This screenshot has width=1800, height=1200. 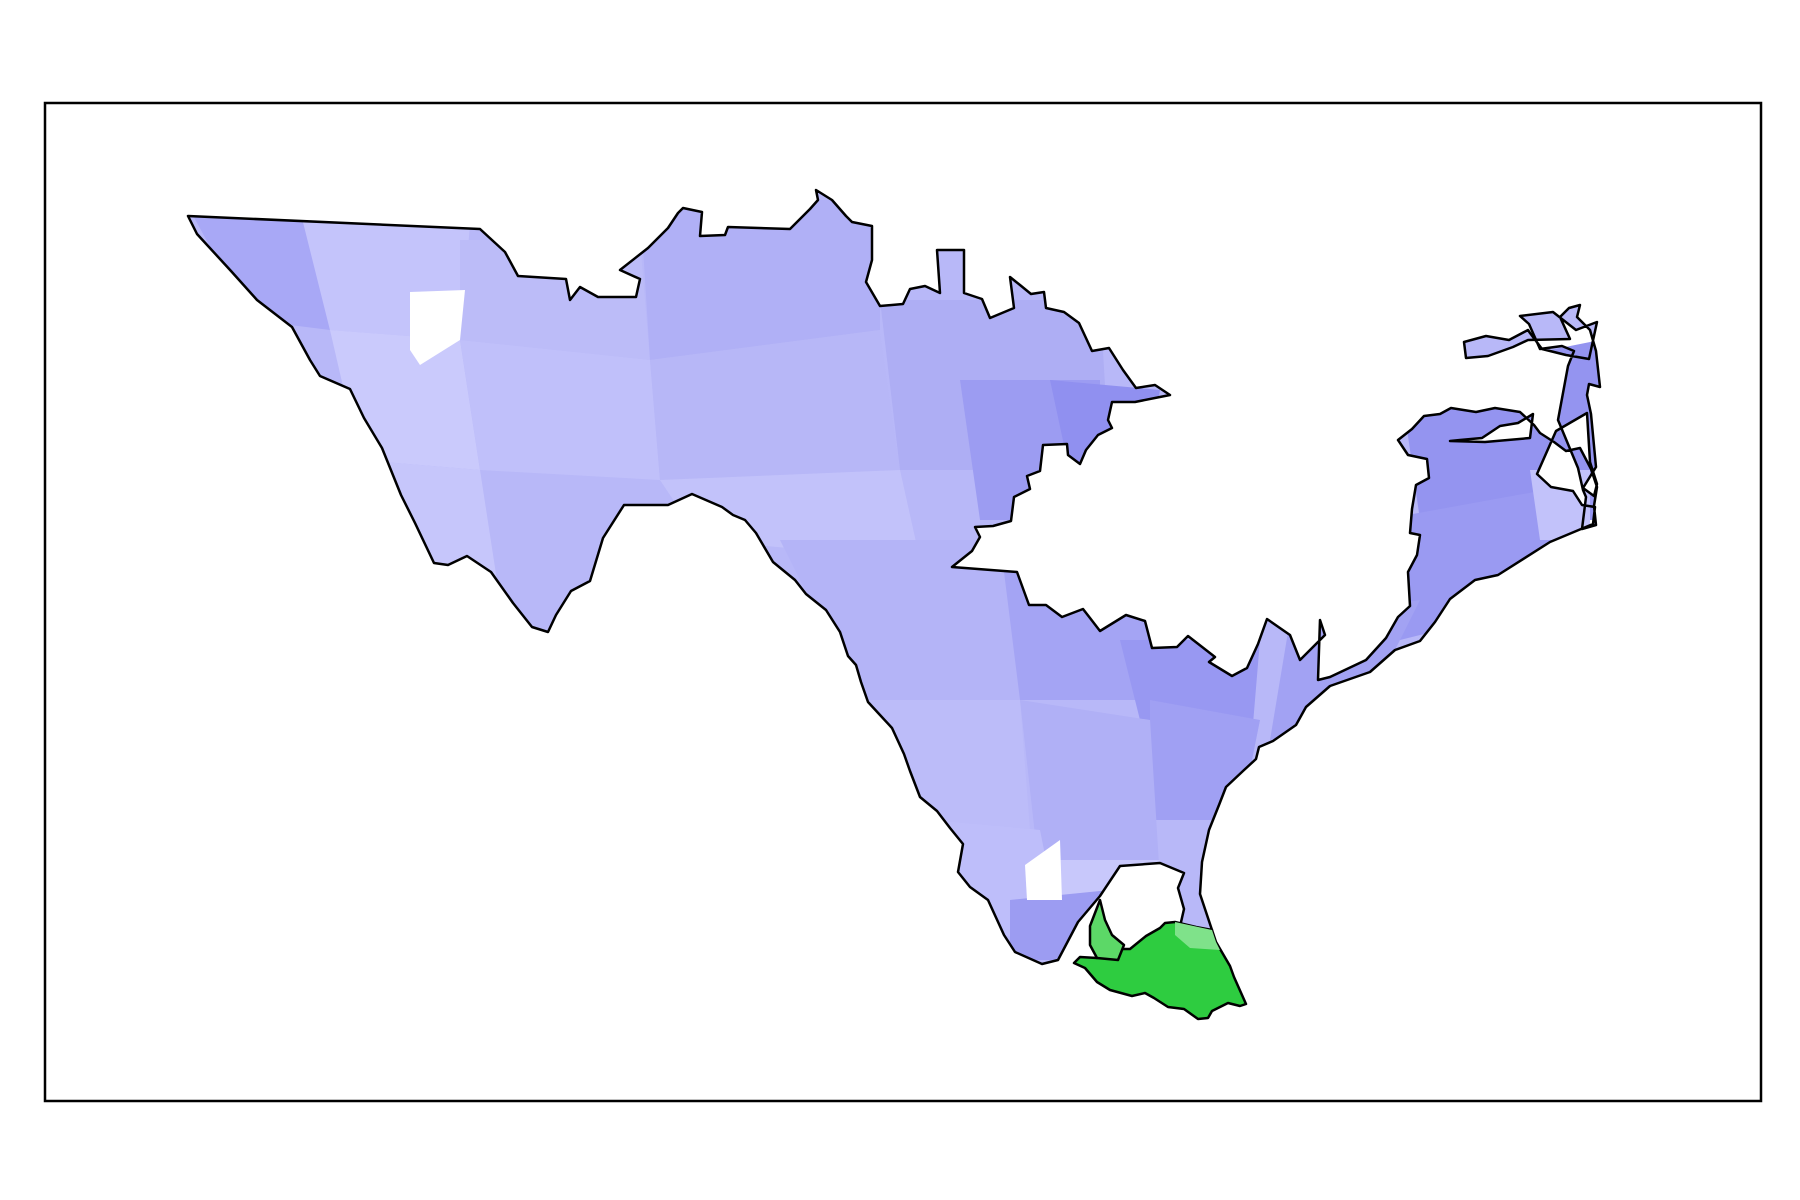 What do you see at coordinates (1160, 959) in the screenshot?
I see `green-district` at bounding box center [1160, 959].